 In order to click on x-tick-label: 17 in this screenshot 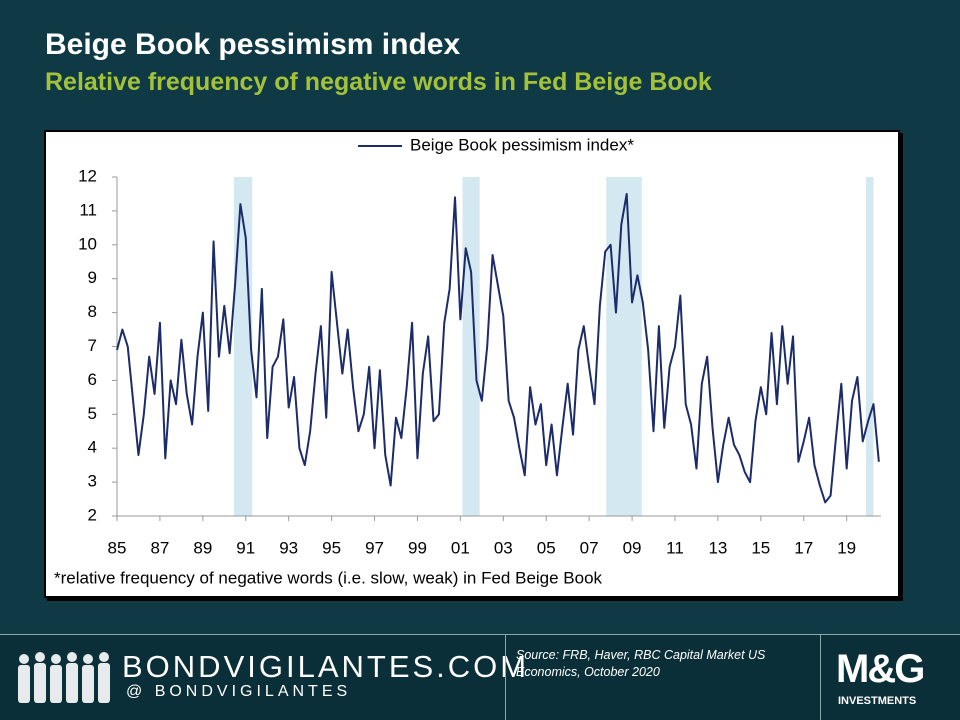, I will do `click(803, 547)`.